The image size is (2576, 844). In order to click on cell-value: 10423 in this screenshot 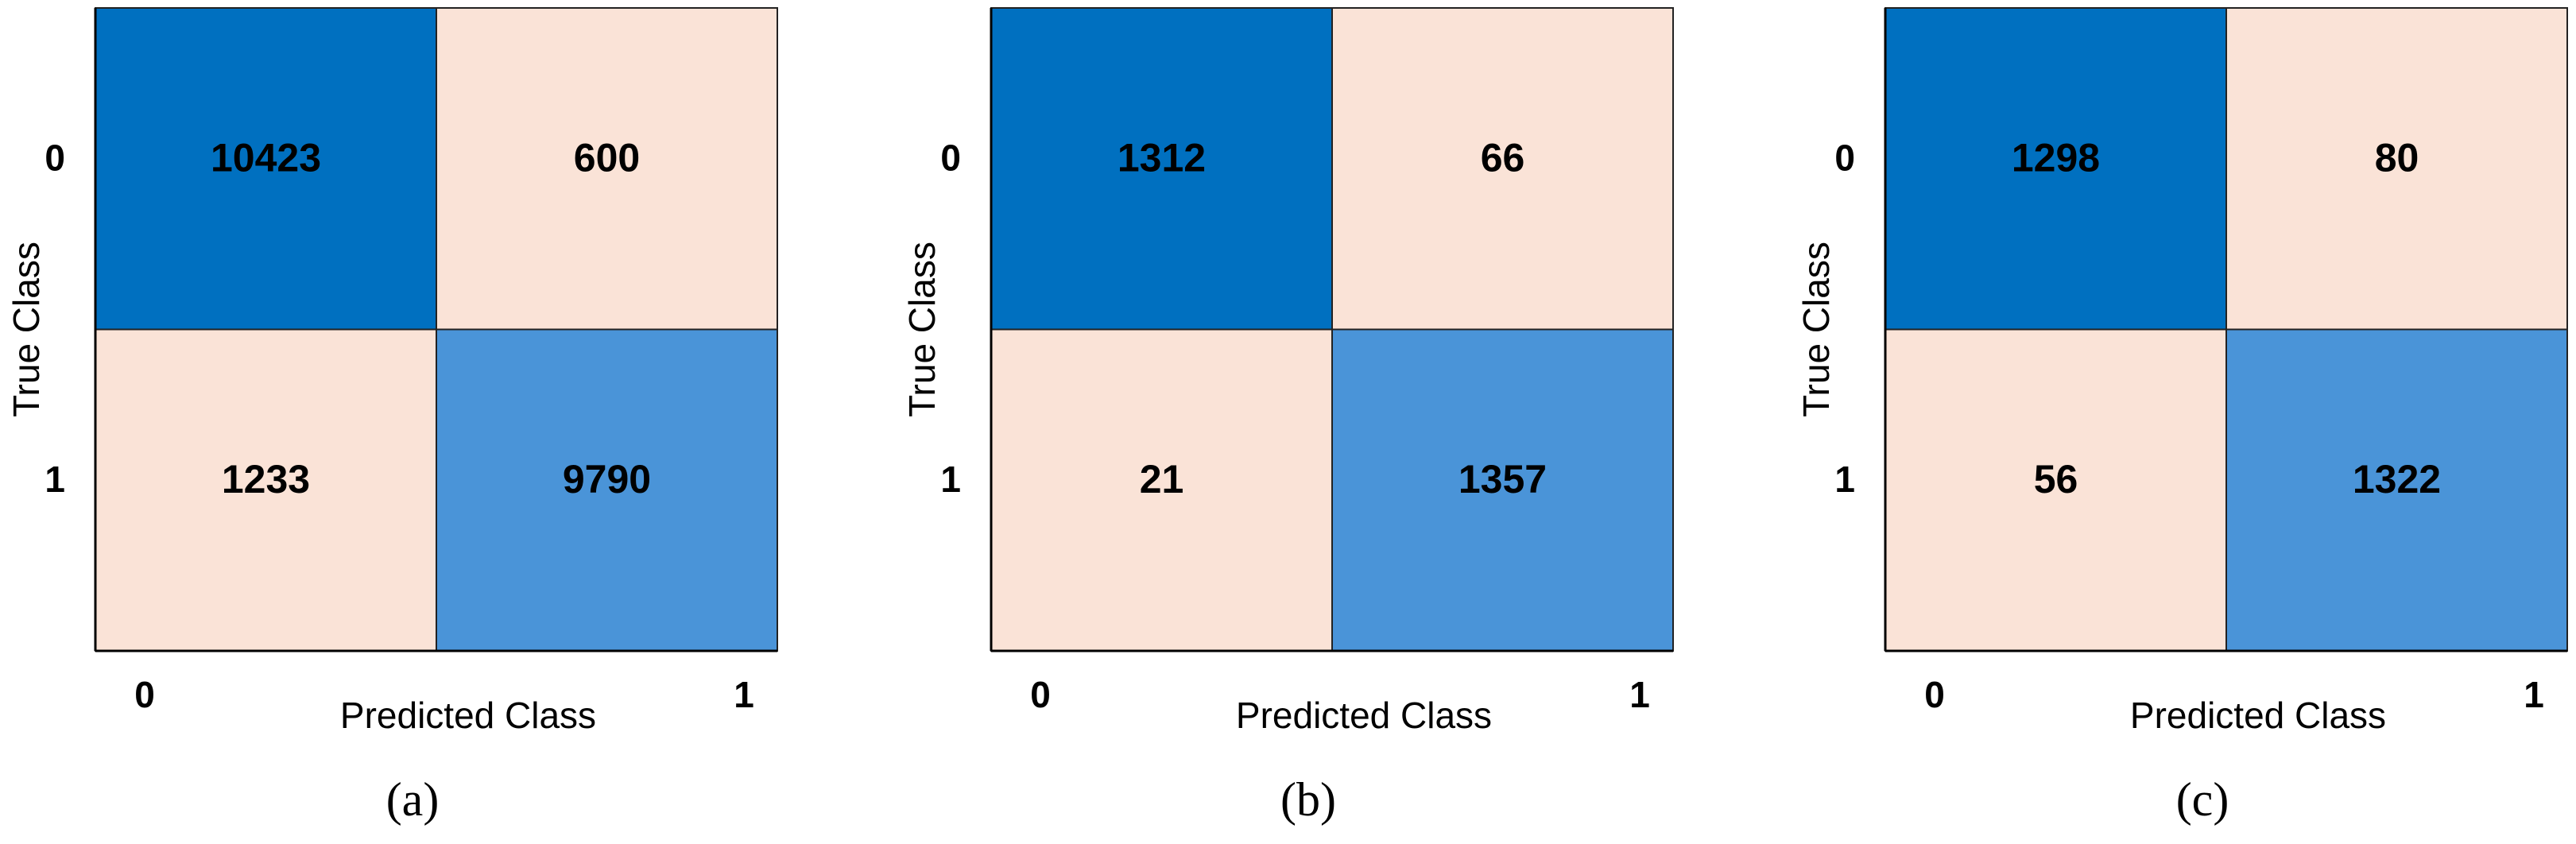, I will do `click(266, 157)`.